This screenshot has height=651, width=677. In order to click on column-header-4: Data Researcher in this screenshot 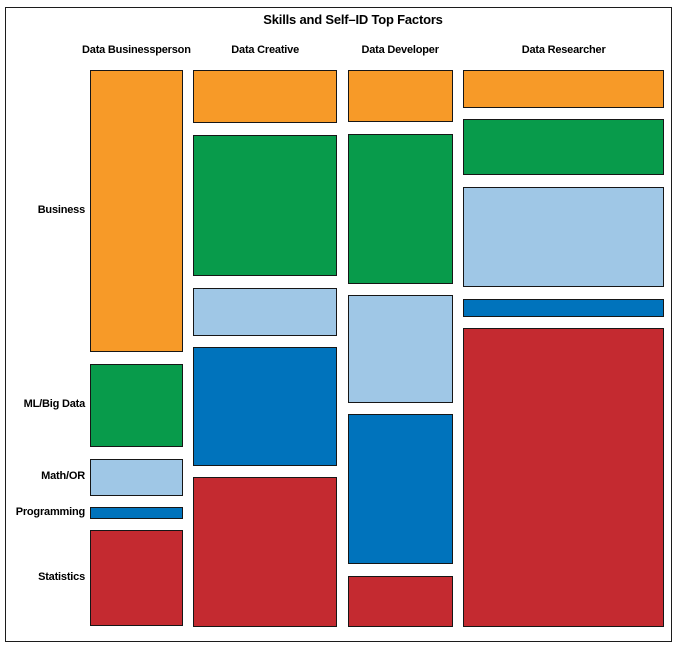, I will do `click(563, 50)`.